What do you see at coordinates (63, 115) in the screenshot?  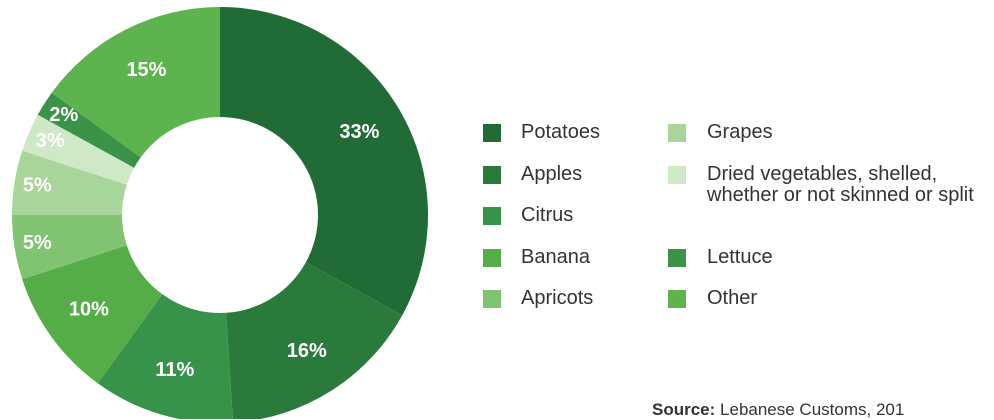 I see `data-label: 2%` at bounding box center [63, 115].